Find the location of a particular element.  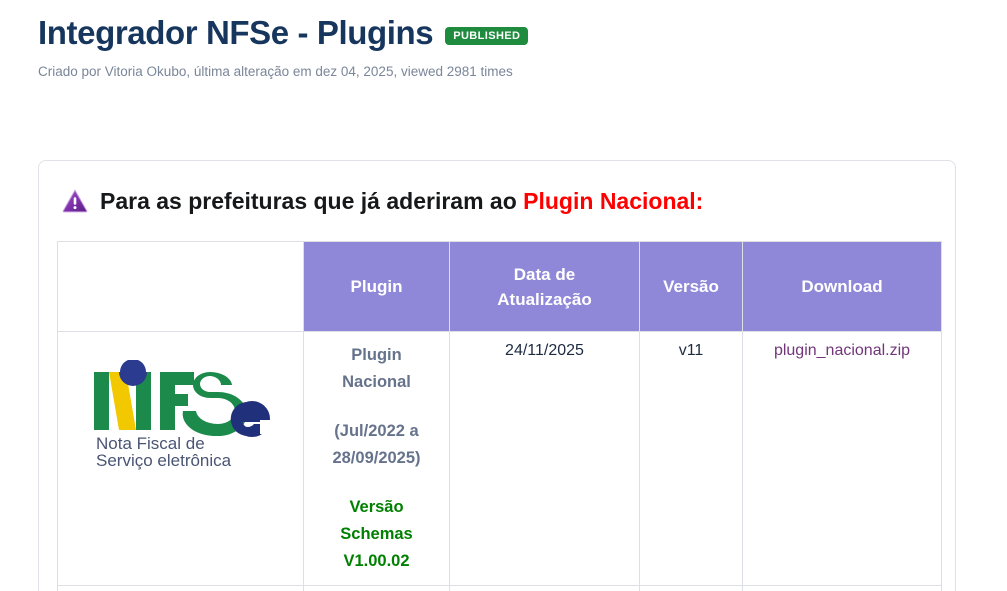

plugin-name-line2: Nacional is located at coordinates (376, 382).